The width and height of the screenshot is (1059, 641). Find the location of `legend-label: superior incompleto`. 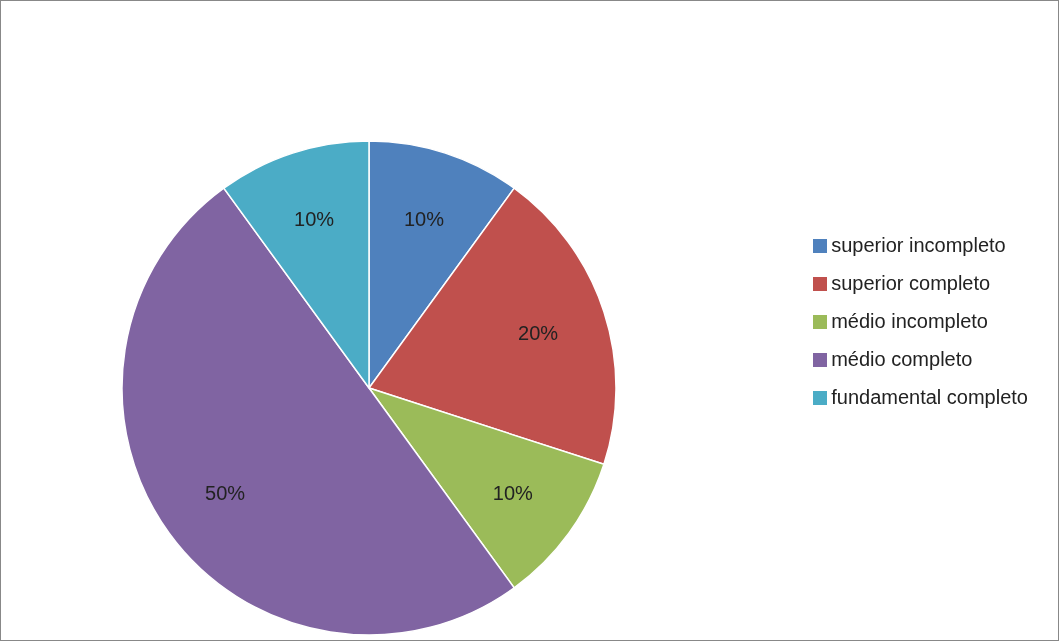

legend-label: superior incompleto is located at coordinates (918, 244).